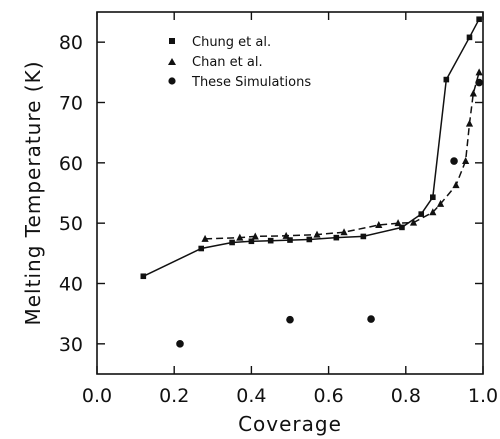 The width and height of the screenshot is (500, 439). What do you see at coordinates (328, 396) in the screenshot?
I see `x-tick-label: 0.6` at bounding box center [328, 396].